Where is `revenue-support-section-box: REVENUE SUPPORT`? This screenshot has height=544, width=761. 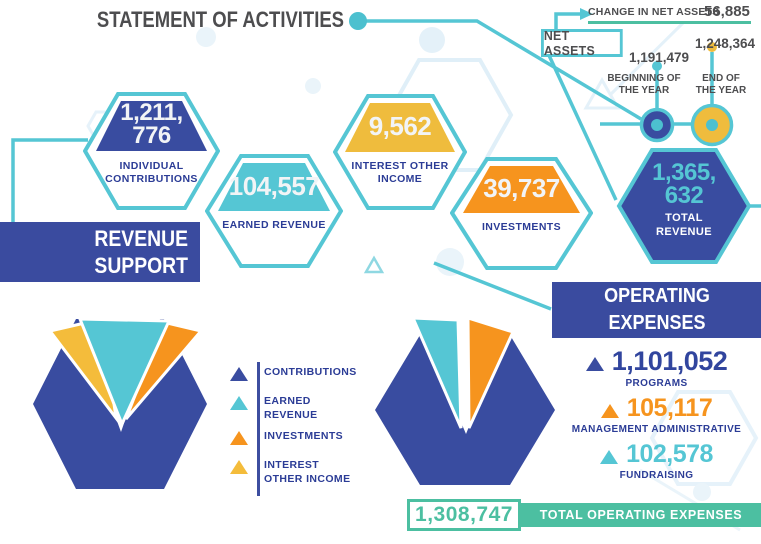
revenue-support-section-box: REVENUE SUPPORT is located at coordinates (100, 252).